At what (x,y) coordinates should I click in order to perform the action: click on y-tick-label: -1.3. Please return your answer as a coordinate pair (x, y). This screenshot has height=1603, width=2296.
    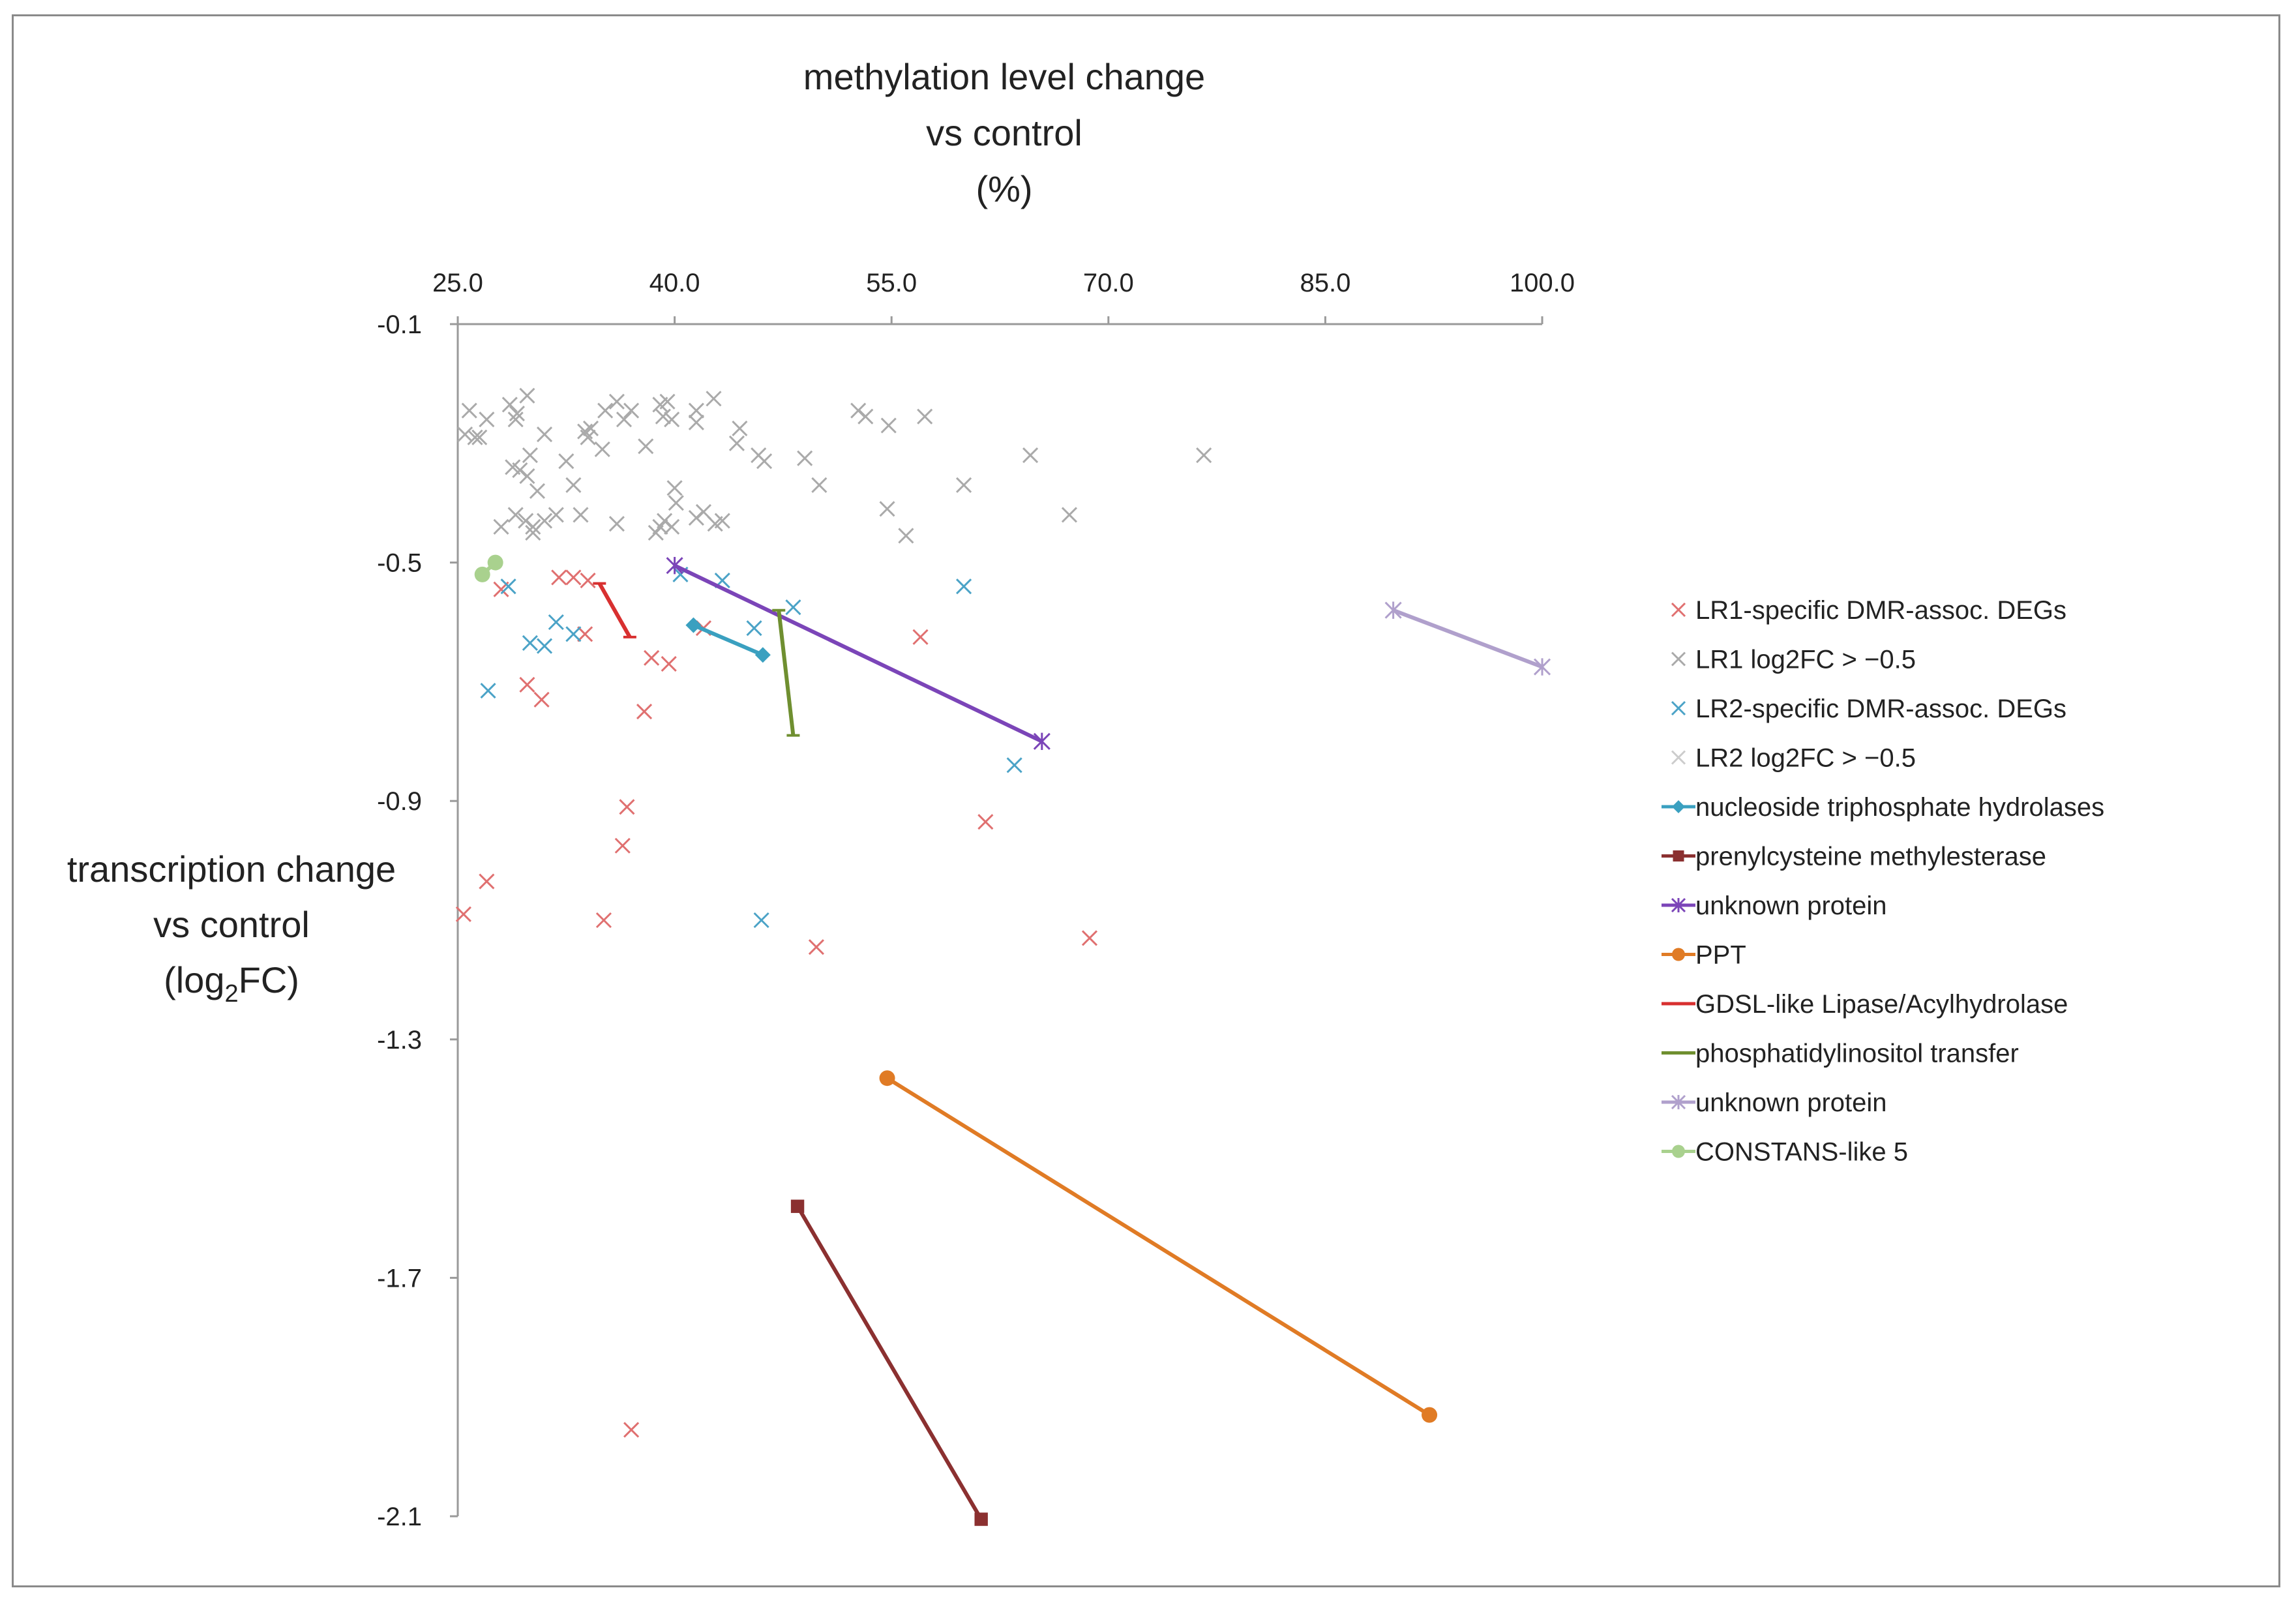
    Looking at the image, I should click on (399, 1040).